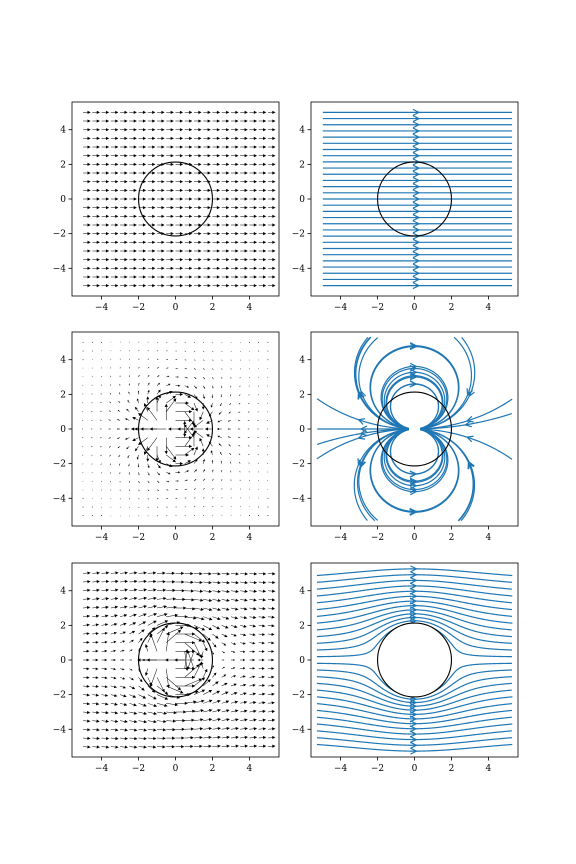 Image resolution: width=576 pixels, height=864 pixels. I want to click on plot-area, so click(179, 660).